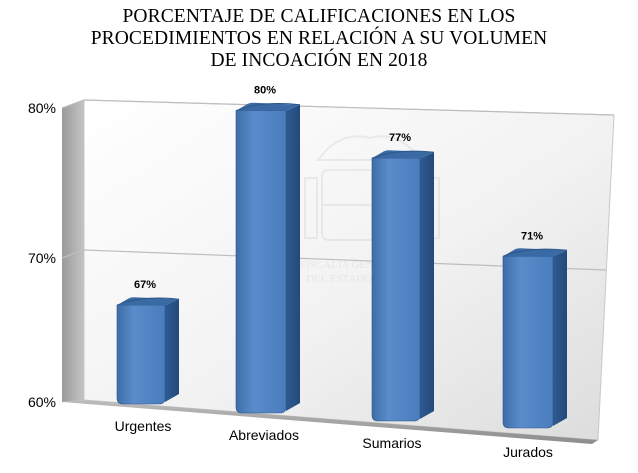 Image resolution: width=638 pixels, height=473 pixels. What do you see at coordinates (528, 452) in the screenshot?
I see `x-tick-label: Jurados` at bounding box center [528, 452].